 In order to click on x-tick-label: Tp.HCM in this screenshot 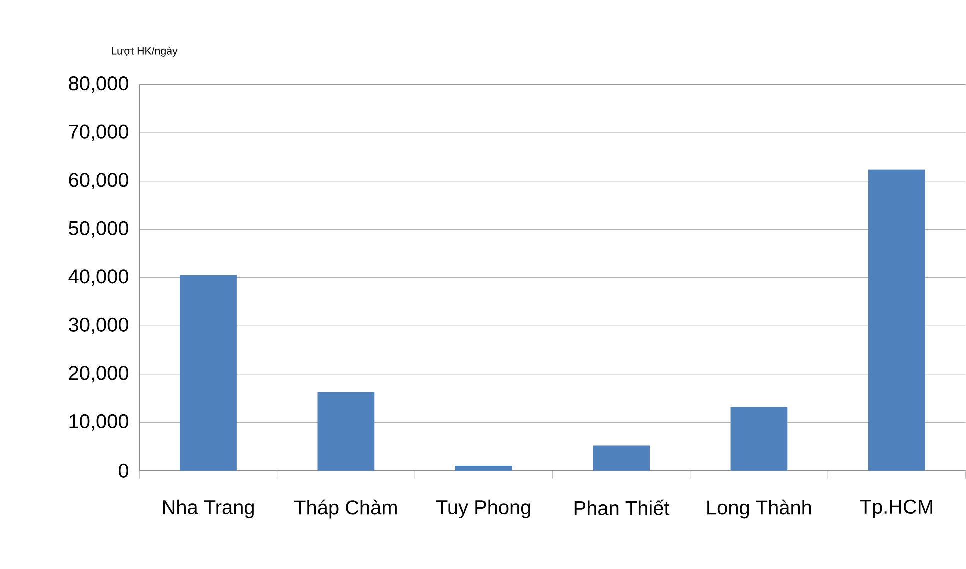, I will do `click(896, 509)`.